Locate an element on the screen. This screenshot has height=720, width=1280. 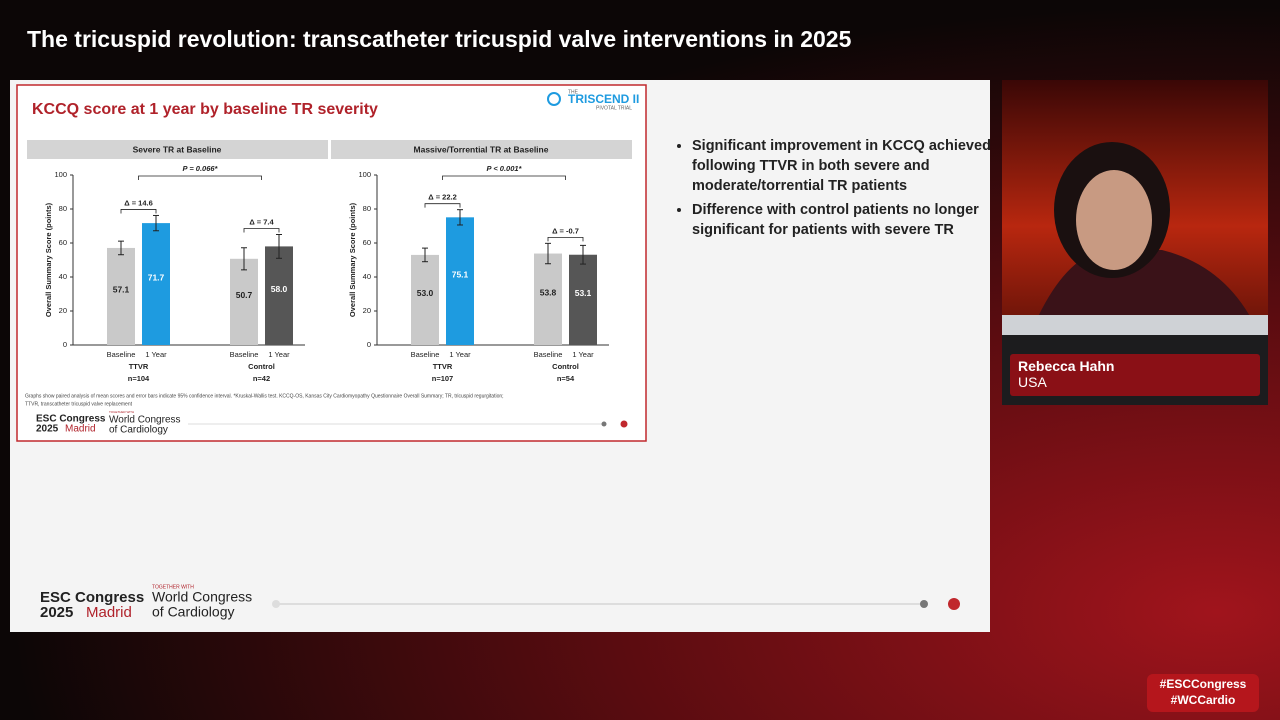
panel-header is located at coordinates (481, 149).